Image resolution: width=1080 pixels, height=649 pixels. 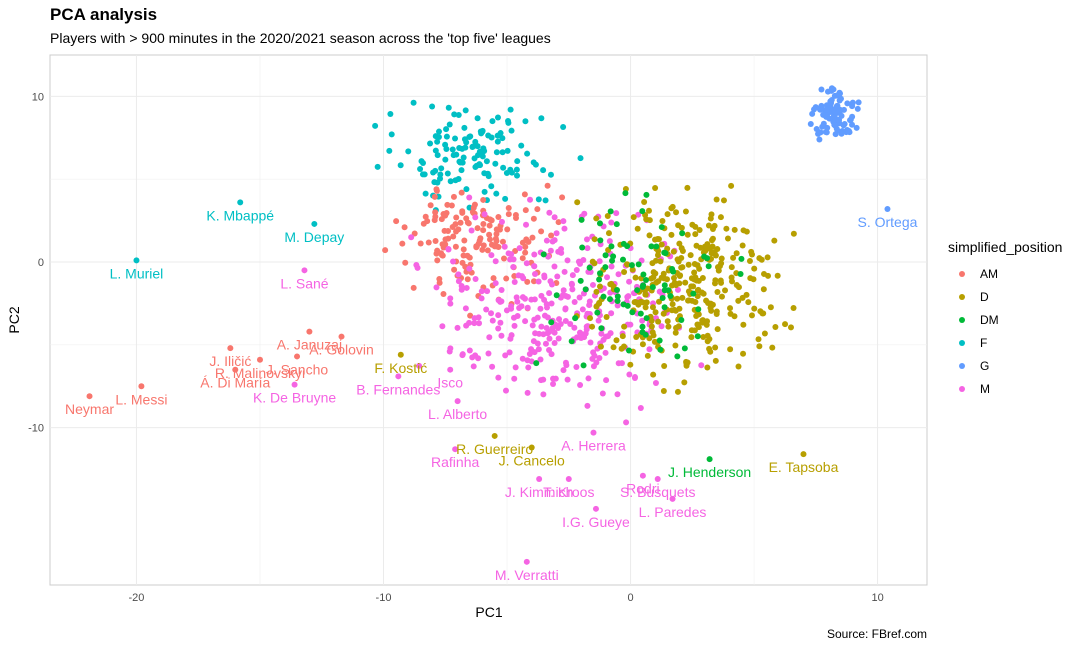 I want to click on point-label: J. Iličić, so click(x=230, y=361).